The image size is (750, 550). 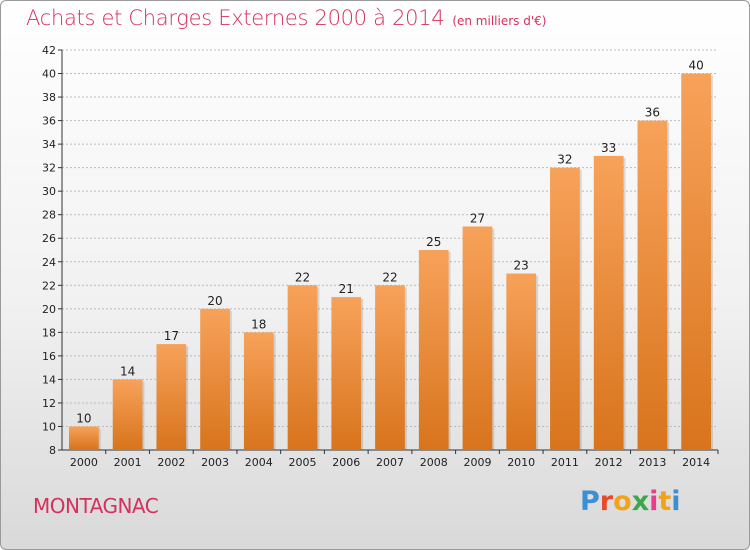 I want to click on y-tick-label: 14, so click(x=49, y=379).